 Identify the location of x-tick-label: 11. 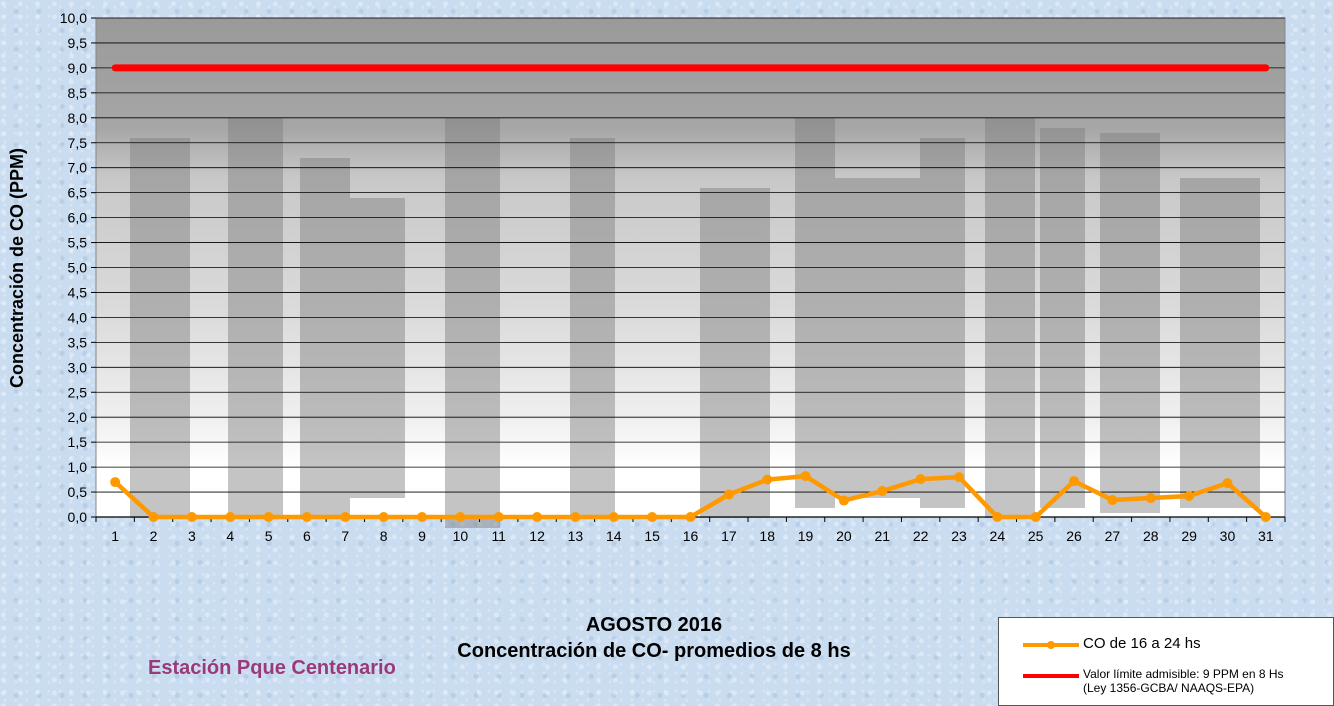
(498, 536).